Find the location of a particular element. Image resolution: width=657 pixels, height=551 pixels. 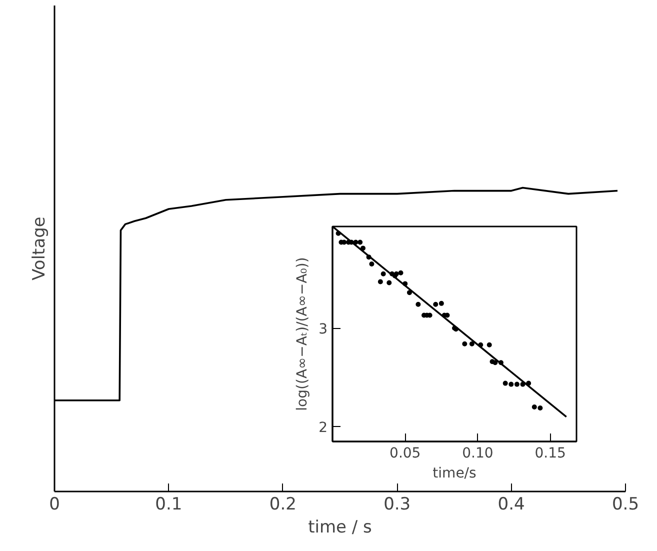

x-axis-title: time/s is located at coordinates (454, 474).